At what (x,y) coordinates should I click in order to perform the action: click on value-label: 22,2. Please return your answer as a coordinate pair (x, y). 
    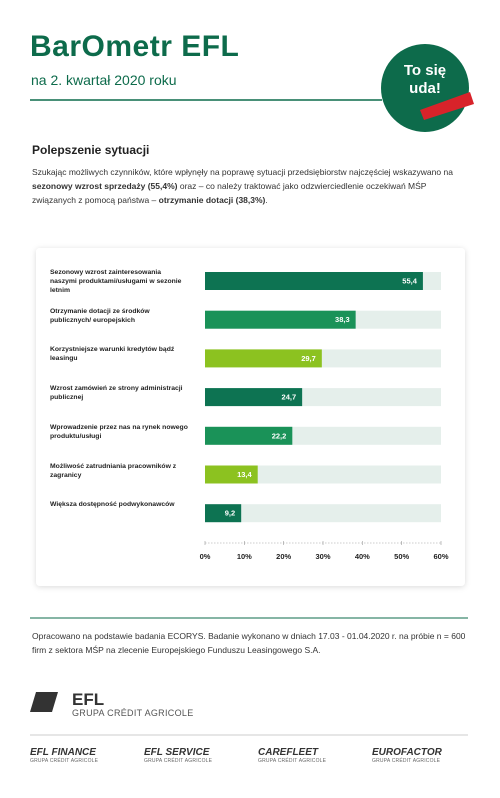
    Looking at the image, I should click on (279, 435).